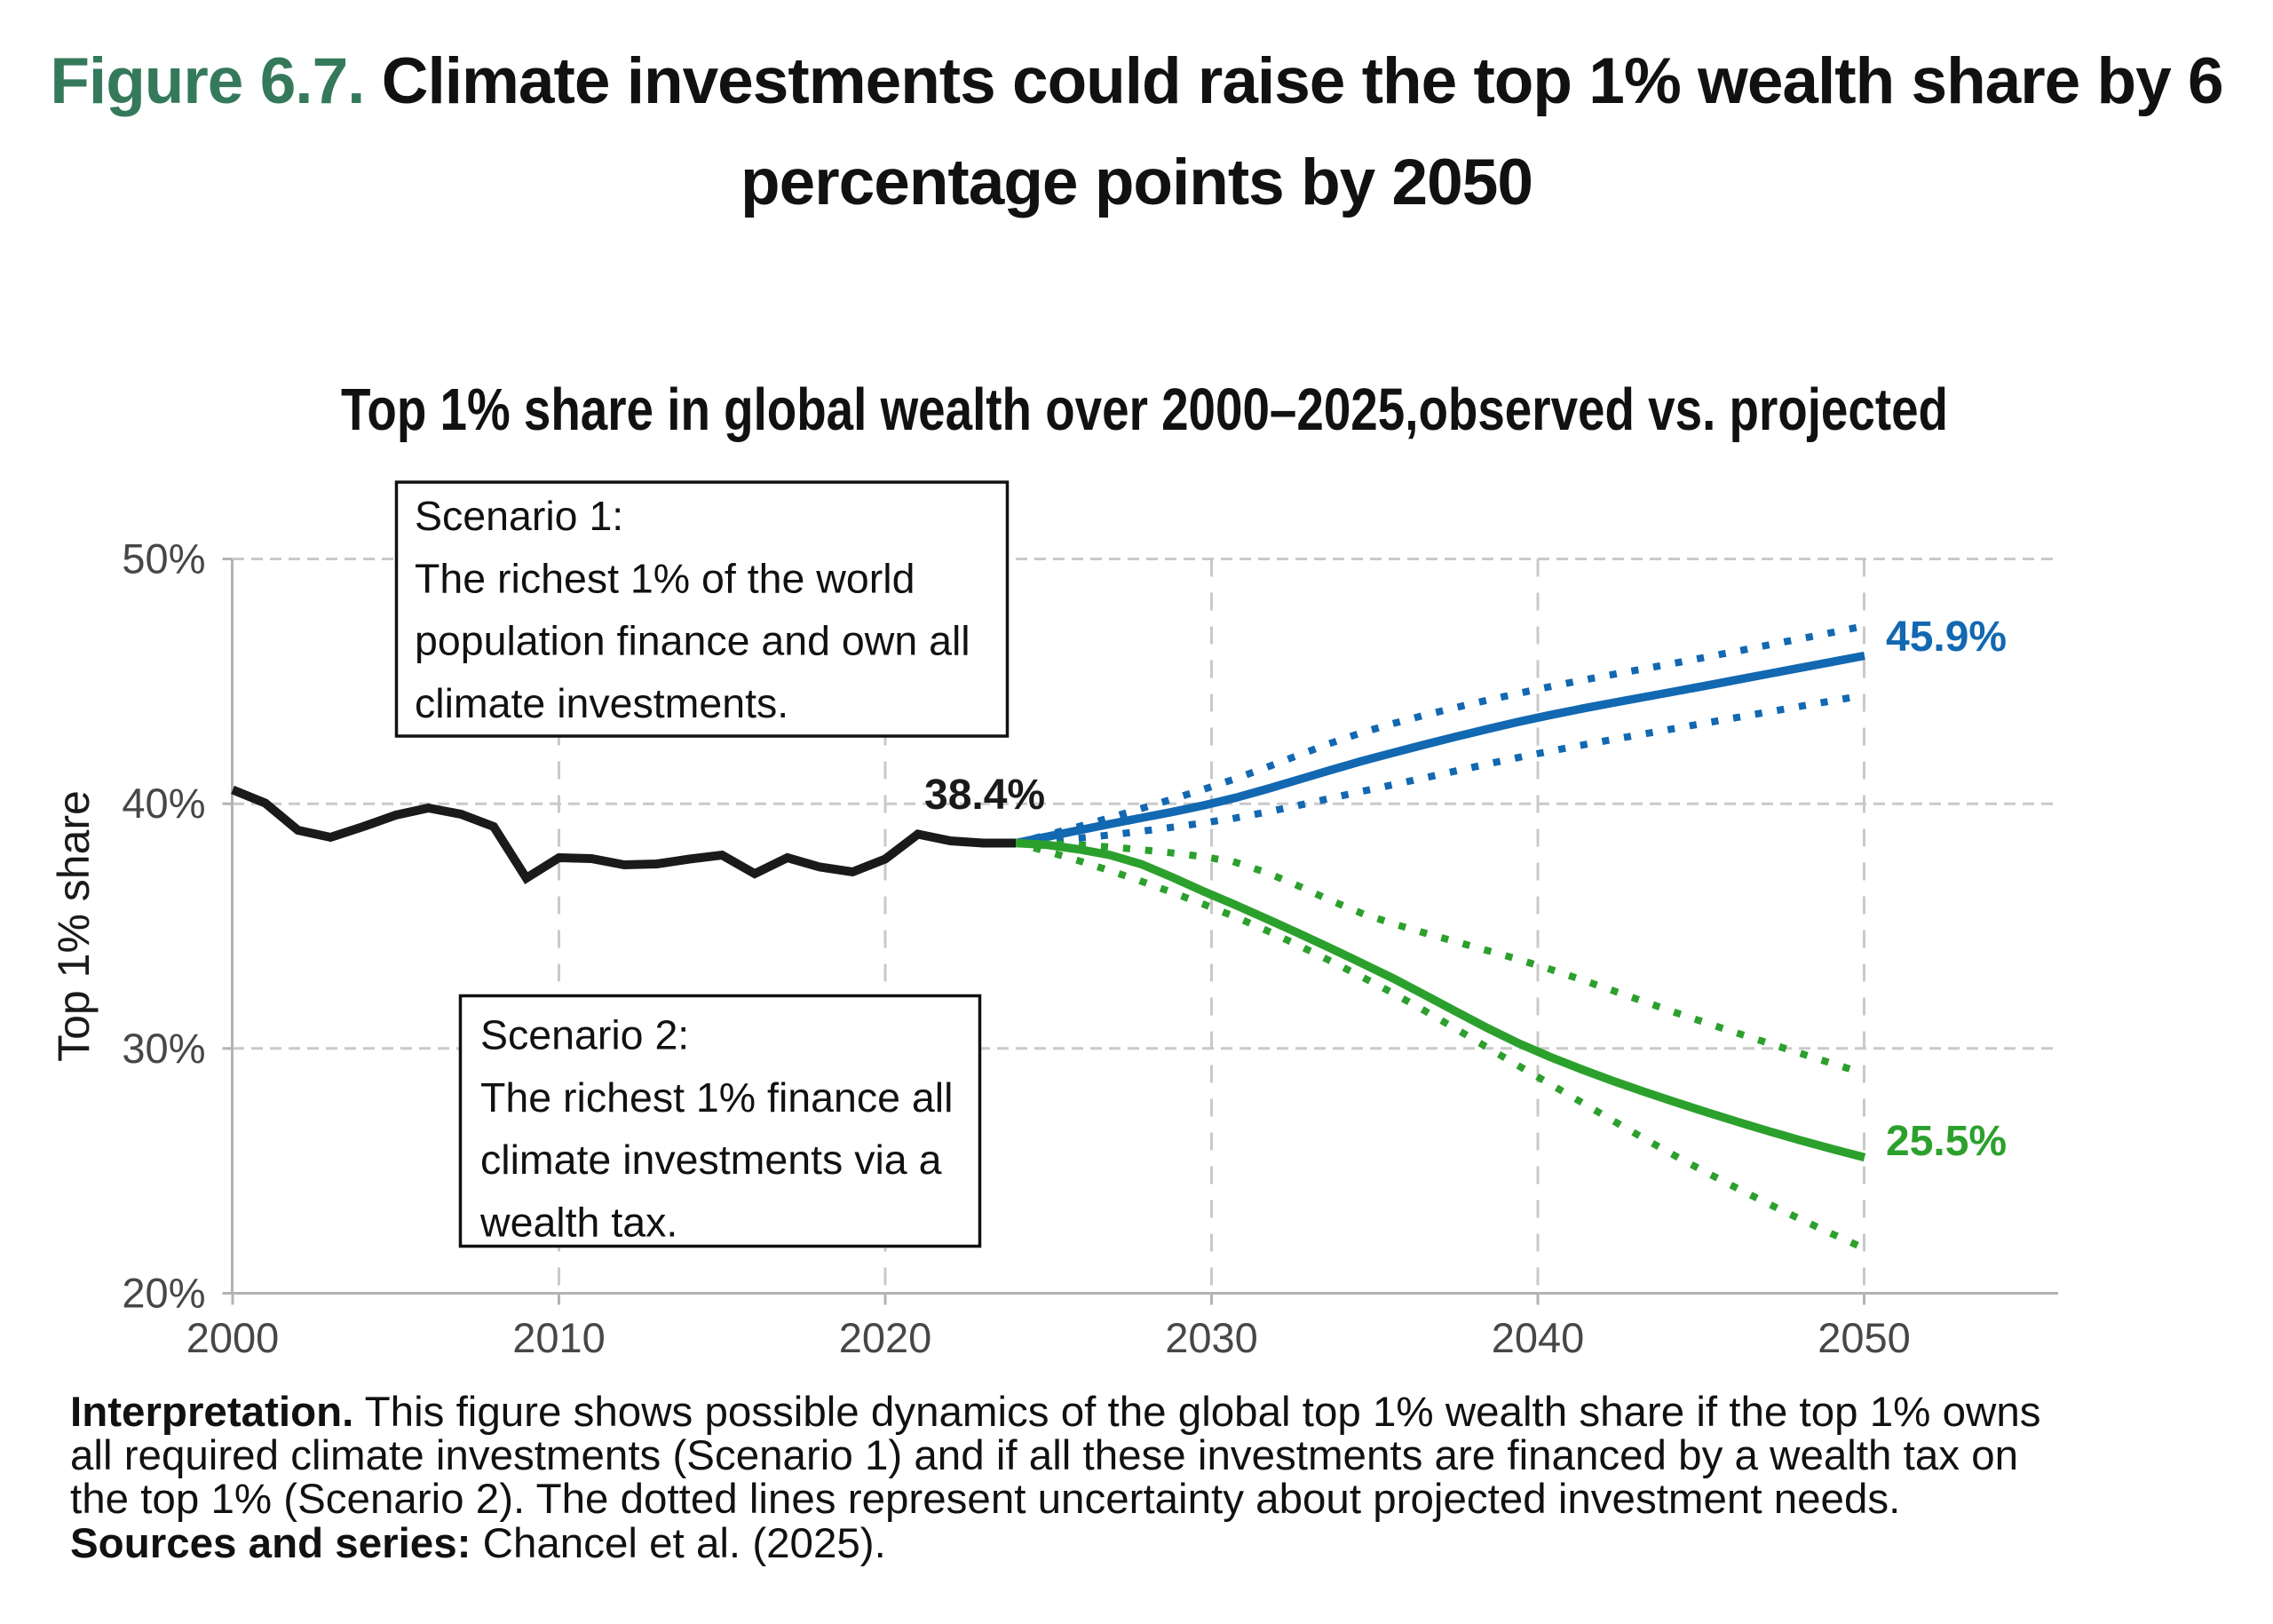 The height and width of the screenshot is (1624, 2273). What do you see at coordinates (716, 1097) in the screenshot?
I see `svg-text: The richest 1% finance all` at bounding box center [716, 1097].